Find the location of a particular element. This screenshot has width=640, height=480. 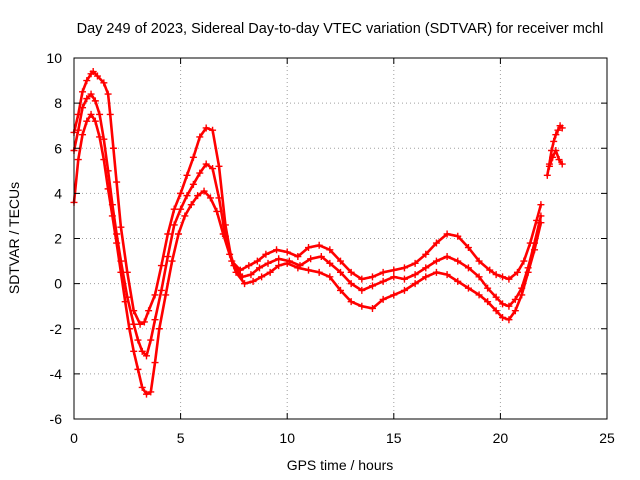

y-tick-label: 4 is located at coordinates (58, 193).